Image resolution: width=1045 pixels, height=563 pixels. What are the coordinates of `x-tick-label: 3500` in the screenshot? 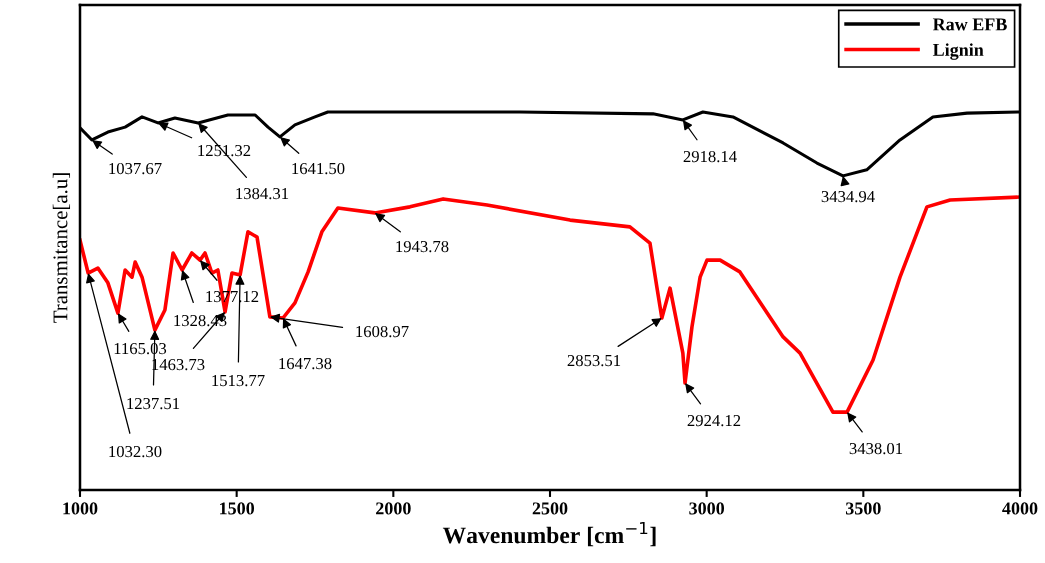 It's located at (863, 508).